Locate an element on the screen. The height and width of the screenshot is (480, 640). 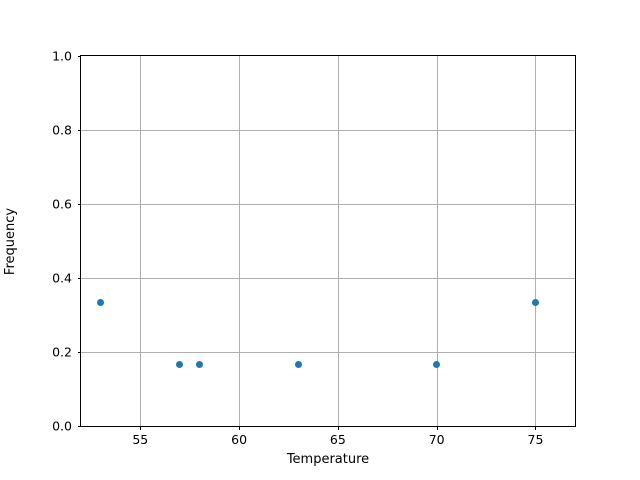
y-tick-label: 0.6 is located at coordinates (62, 204).